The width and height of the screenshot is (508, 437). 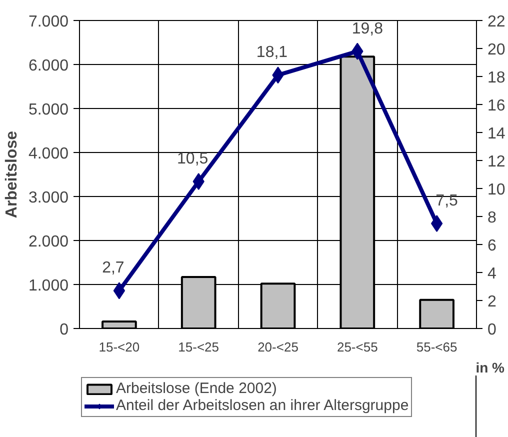 I want to click on x-tick-label: 55-<65, so click(x=437, y=347).